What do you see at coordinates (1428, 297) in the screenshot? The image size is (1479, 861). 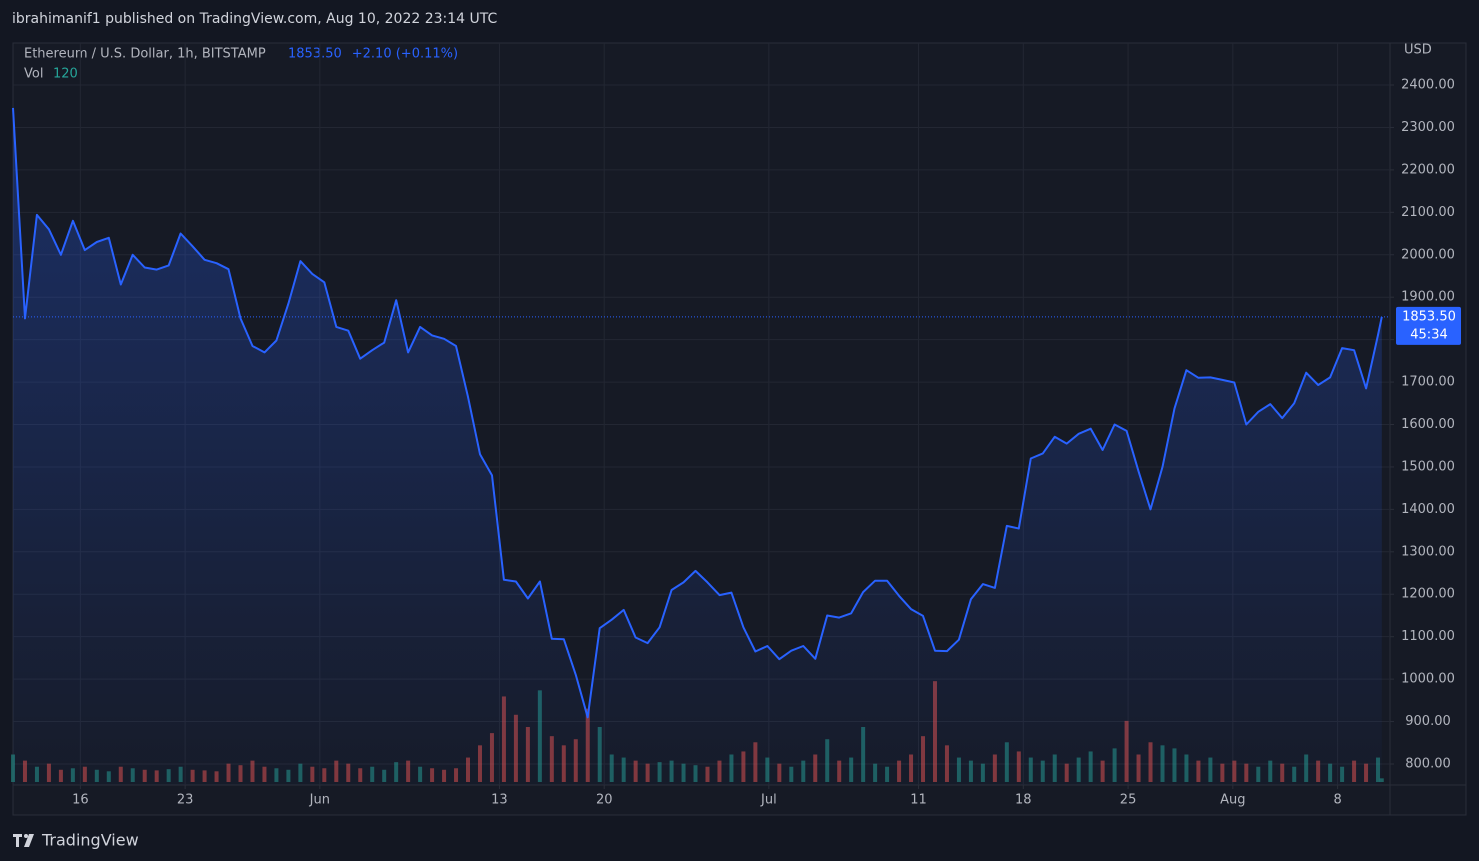 I see `y-tick-label: 1900.00` at bounding box center [1428, 297].